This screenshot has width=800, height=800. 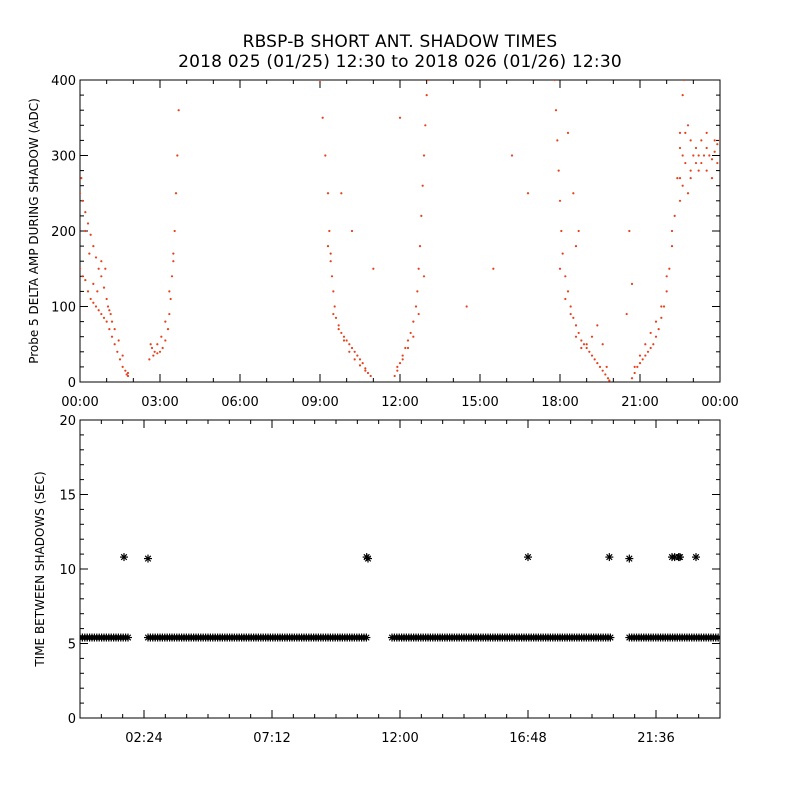 I want to click on x-tick-label: 12:00, so click(x=399, y=402).